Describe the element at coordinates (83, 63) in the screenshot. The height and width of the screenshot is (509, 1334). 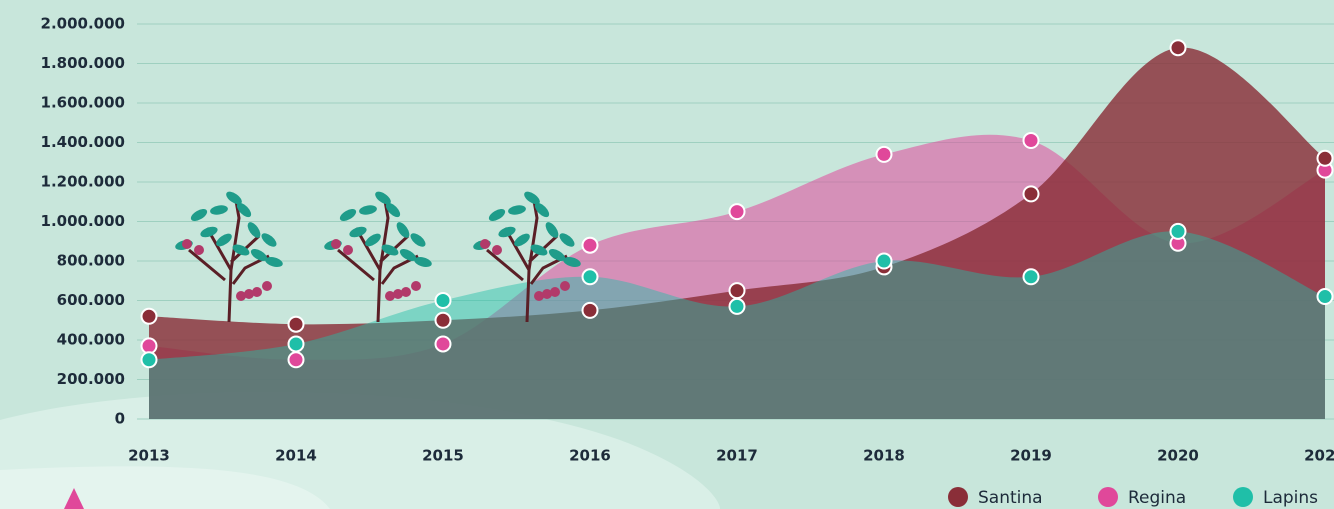
I see `y-tick-label: 1.800.000` at that location.